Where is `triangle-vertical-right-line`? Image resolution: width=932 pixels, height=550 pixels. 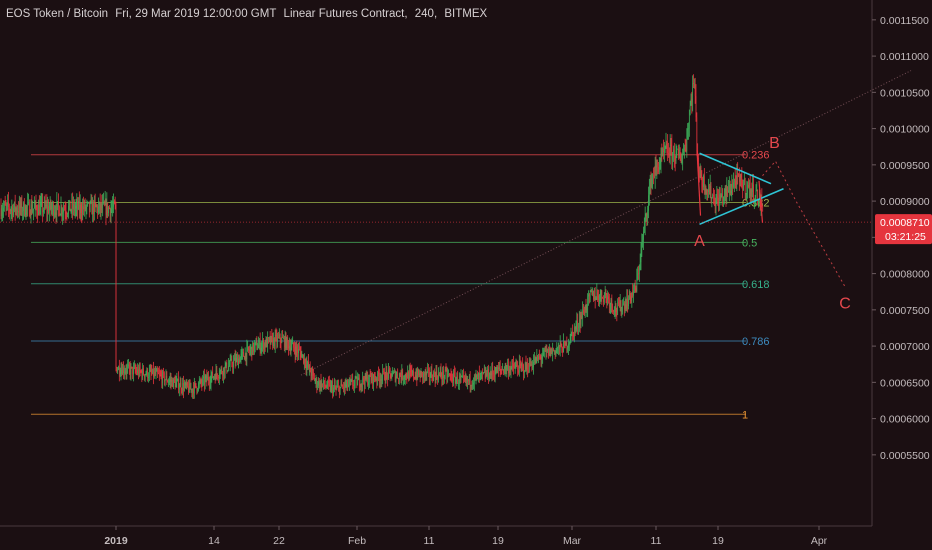 triangle-vertical-right-line is located at coordinates (761, 201).